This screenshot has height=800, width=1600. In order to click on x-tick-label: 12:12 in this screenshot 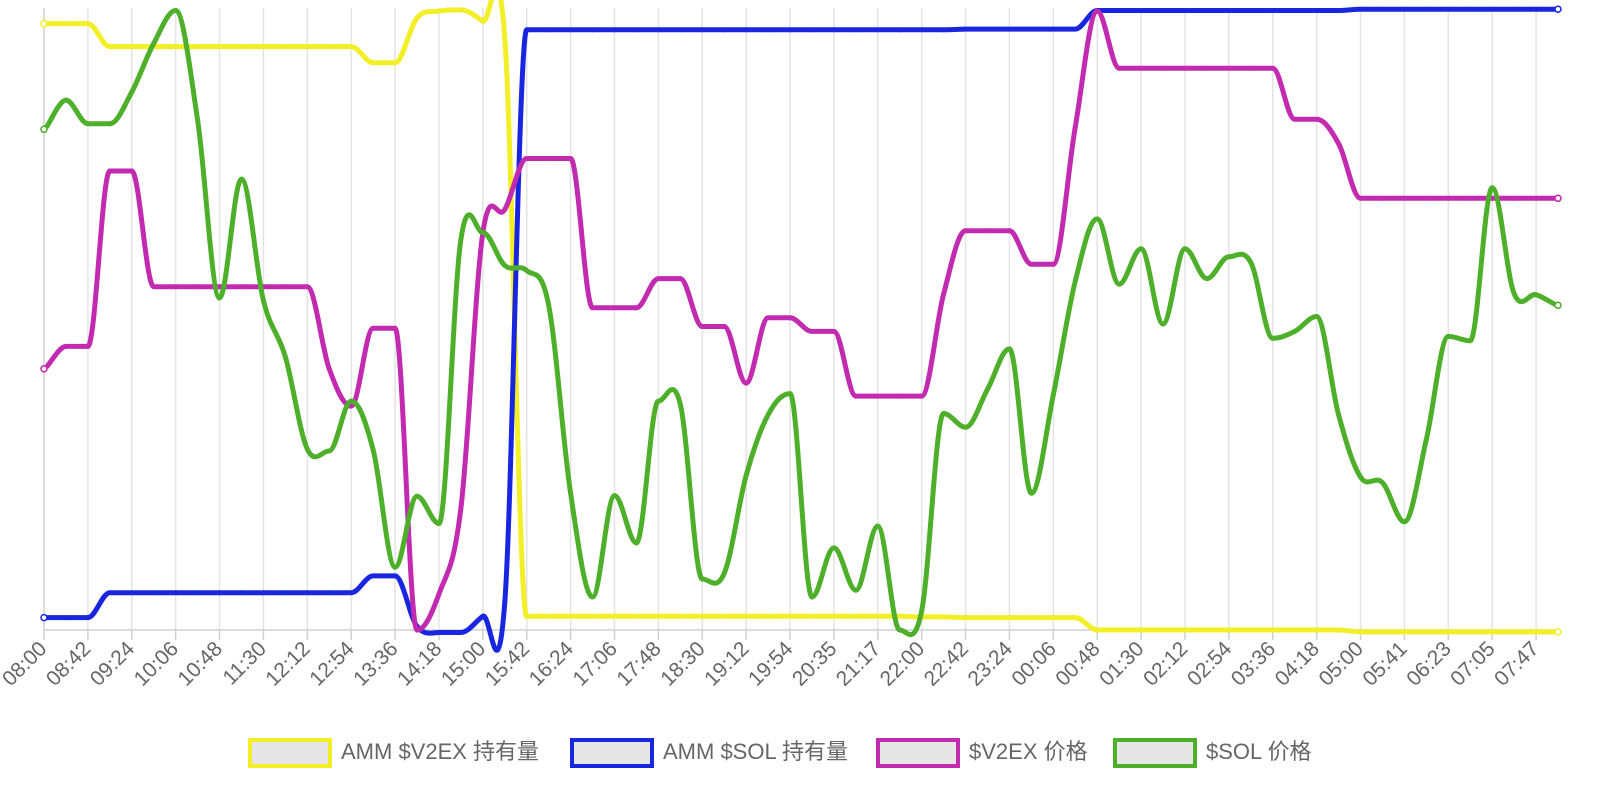, I will do `click(287, 663)`.